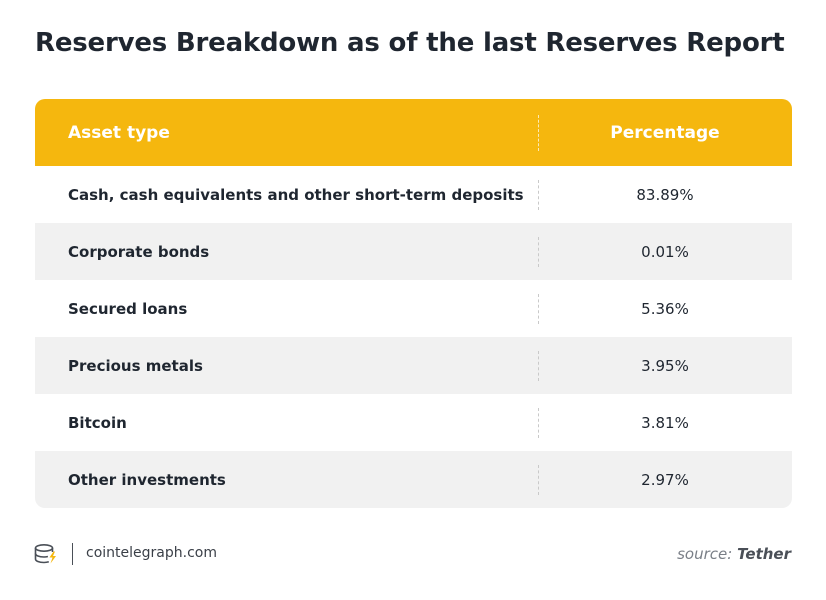  I want to click on footer-separator, so click(72, 554).